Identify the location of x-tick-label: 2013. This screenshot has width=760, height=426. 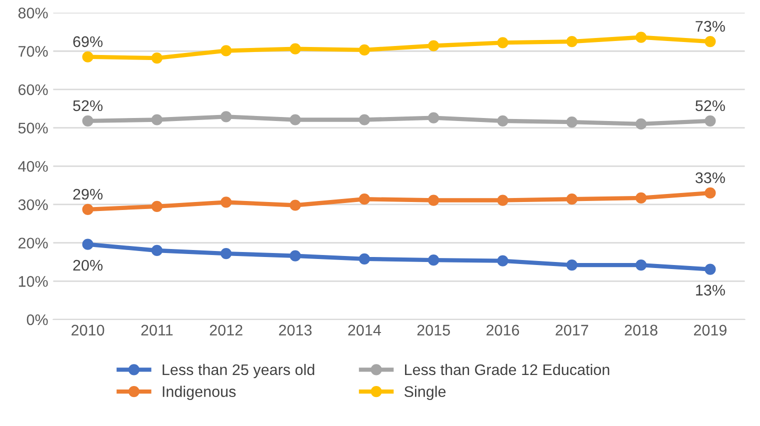
(295, 330).